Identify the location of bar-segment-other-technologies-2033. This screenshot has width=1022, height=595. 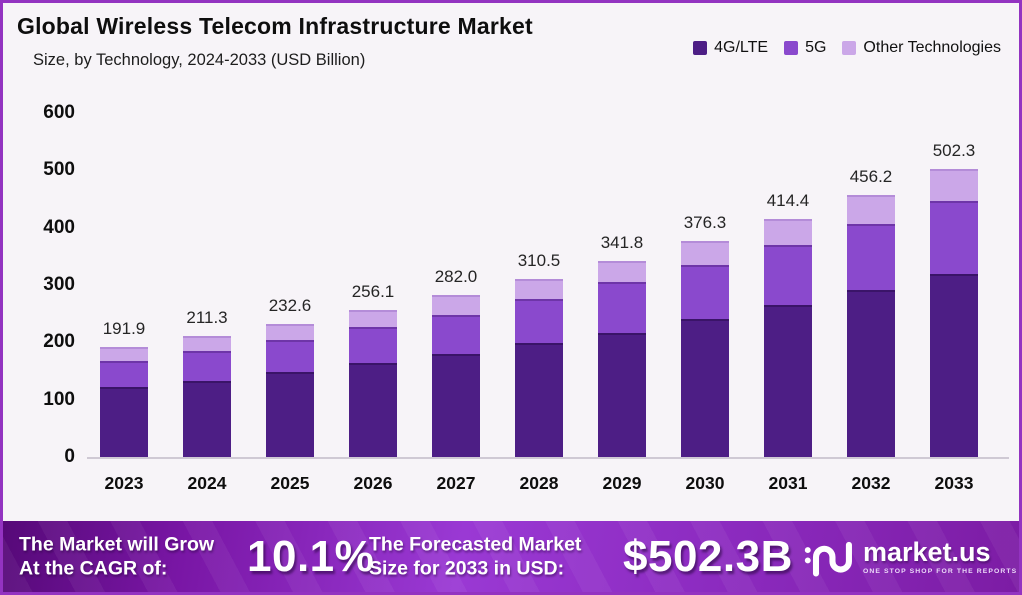
(954, 185).